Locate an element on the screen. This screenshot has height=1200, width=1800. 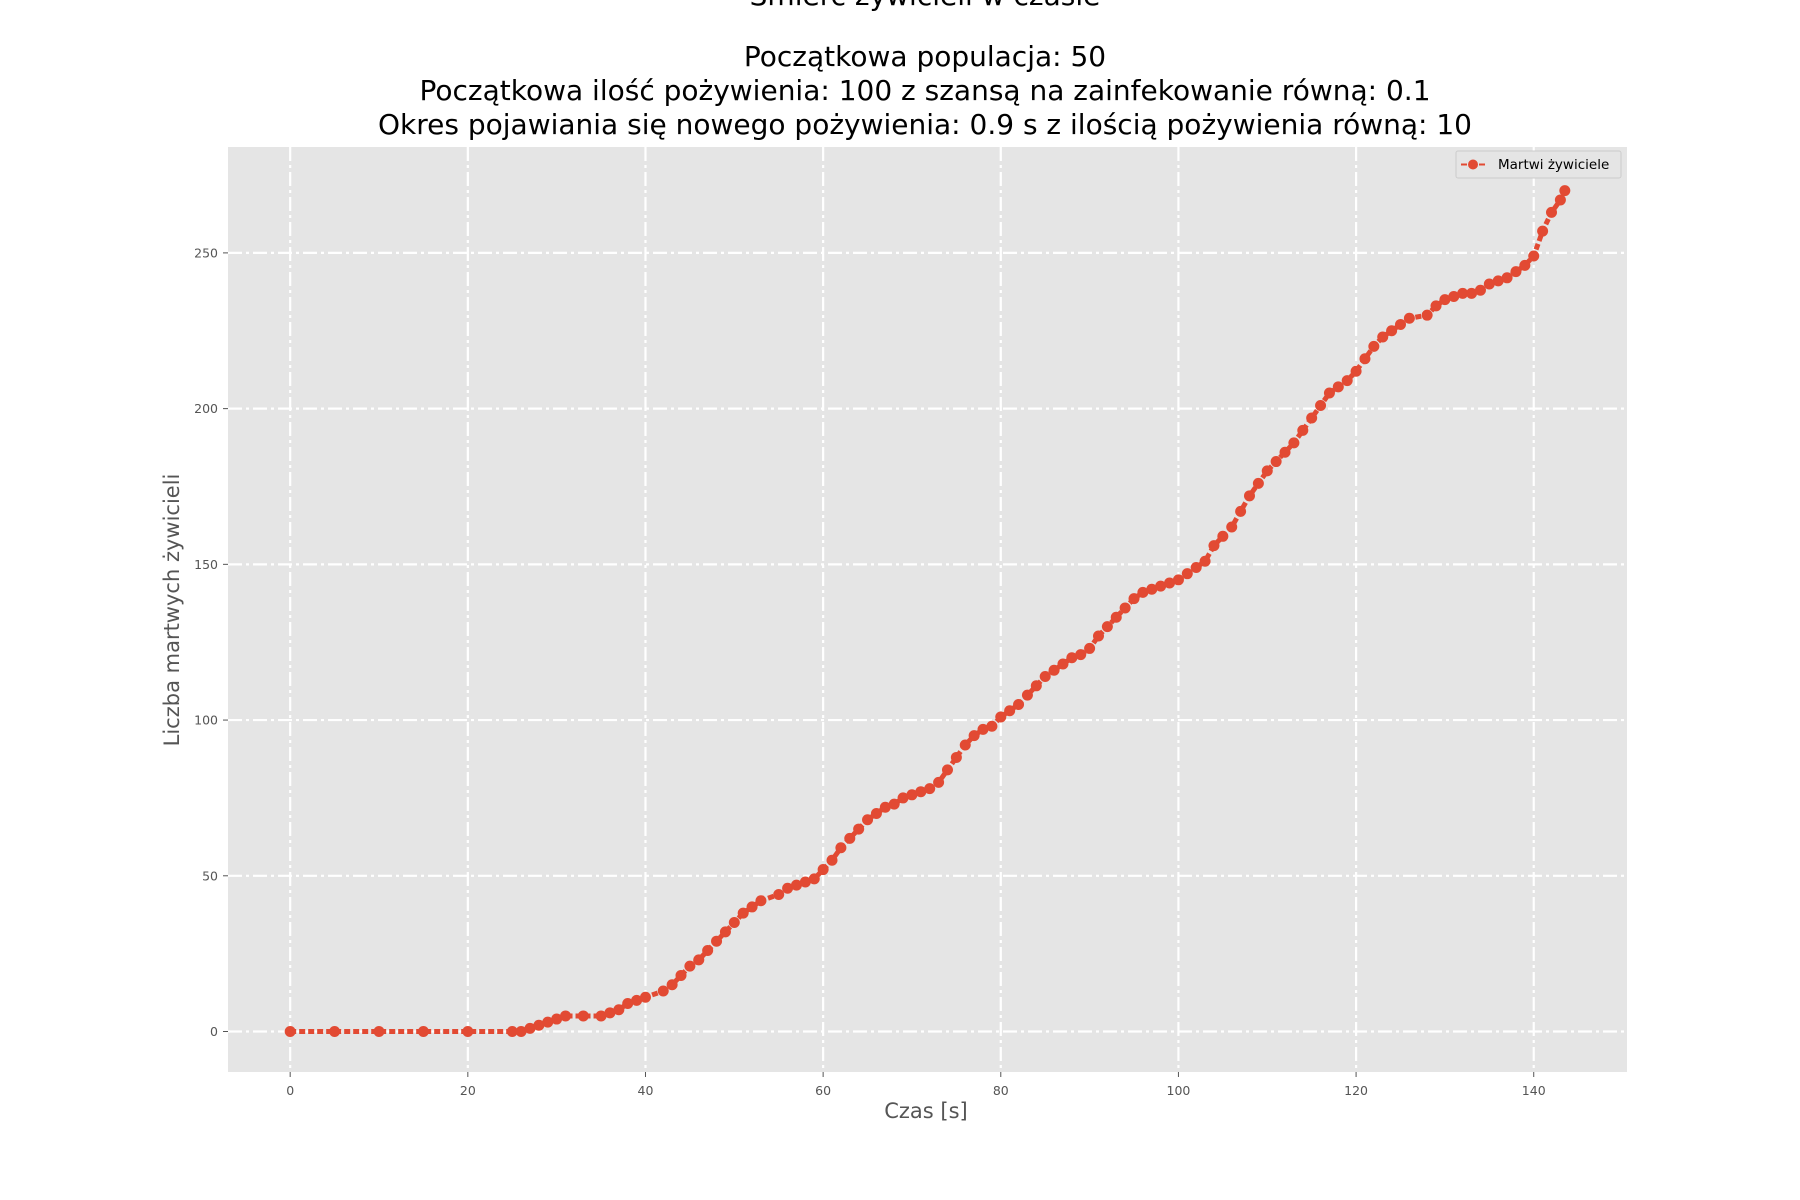
legend-label: Martwi żywiciele is located at coordinates (1553, 165).